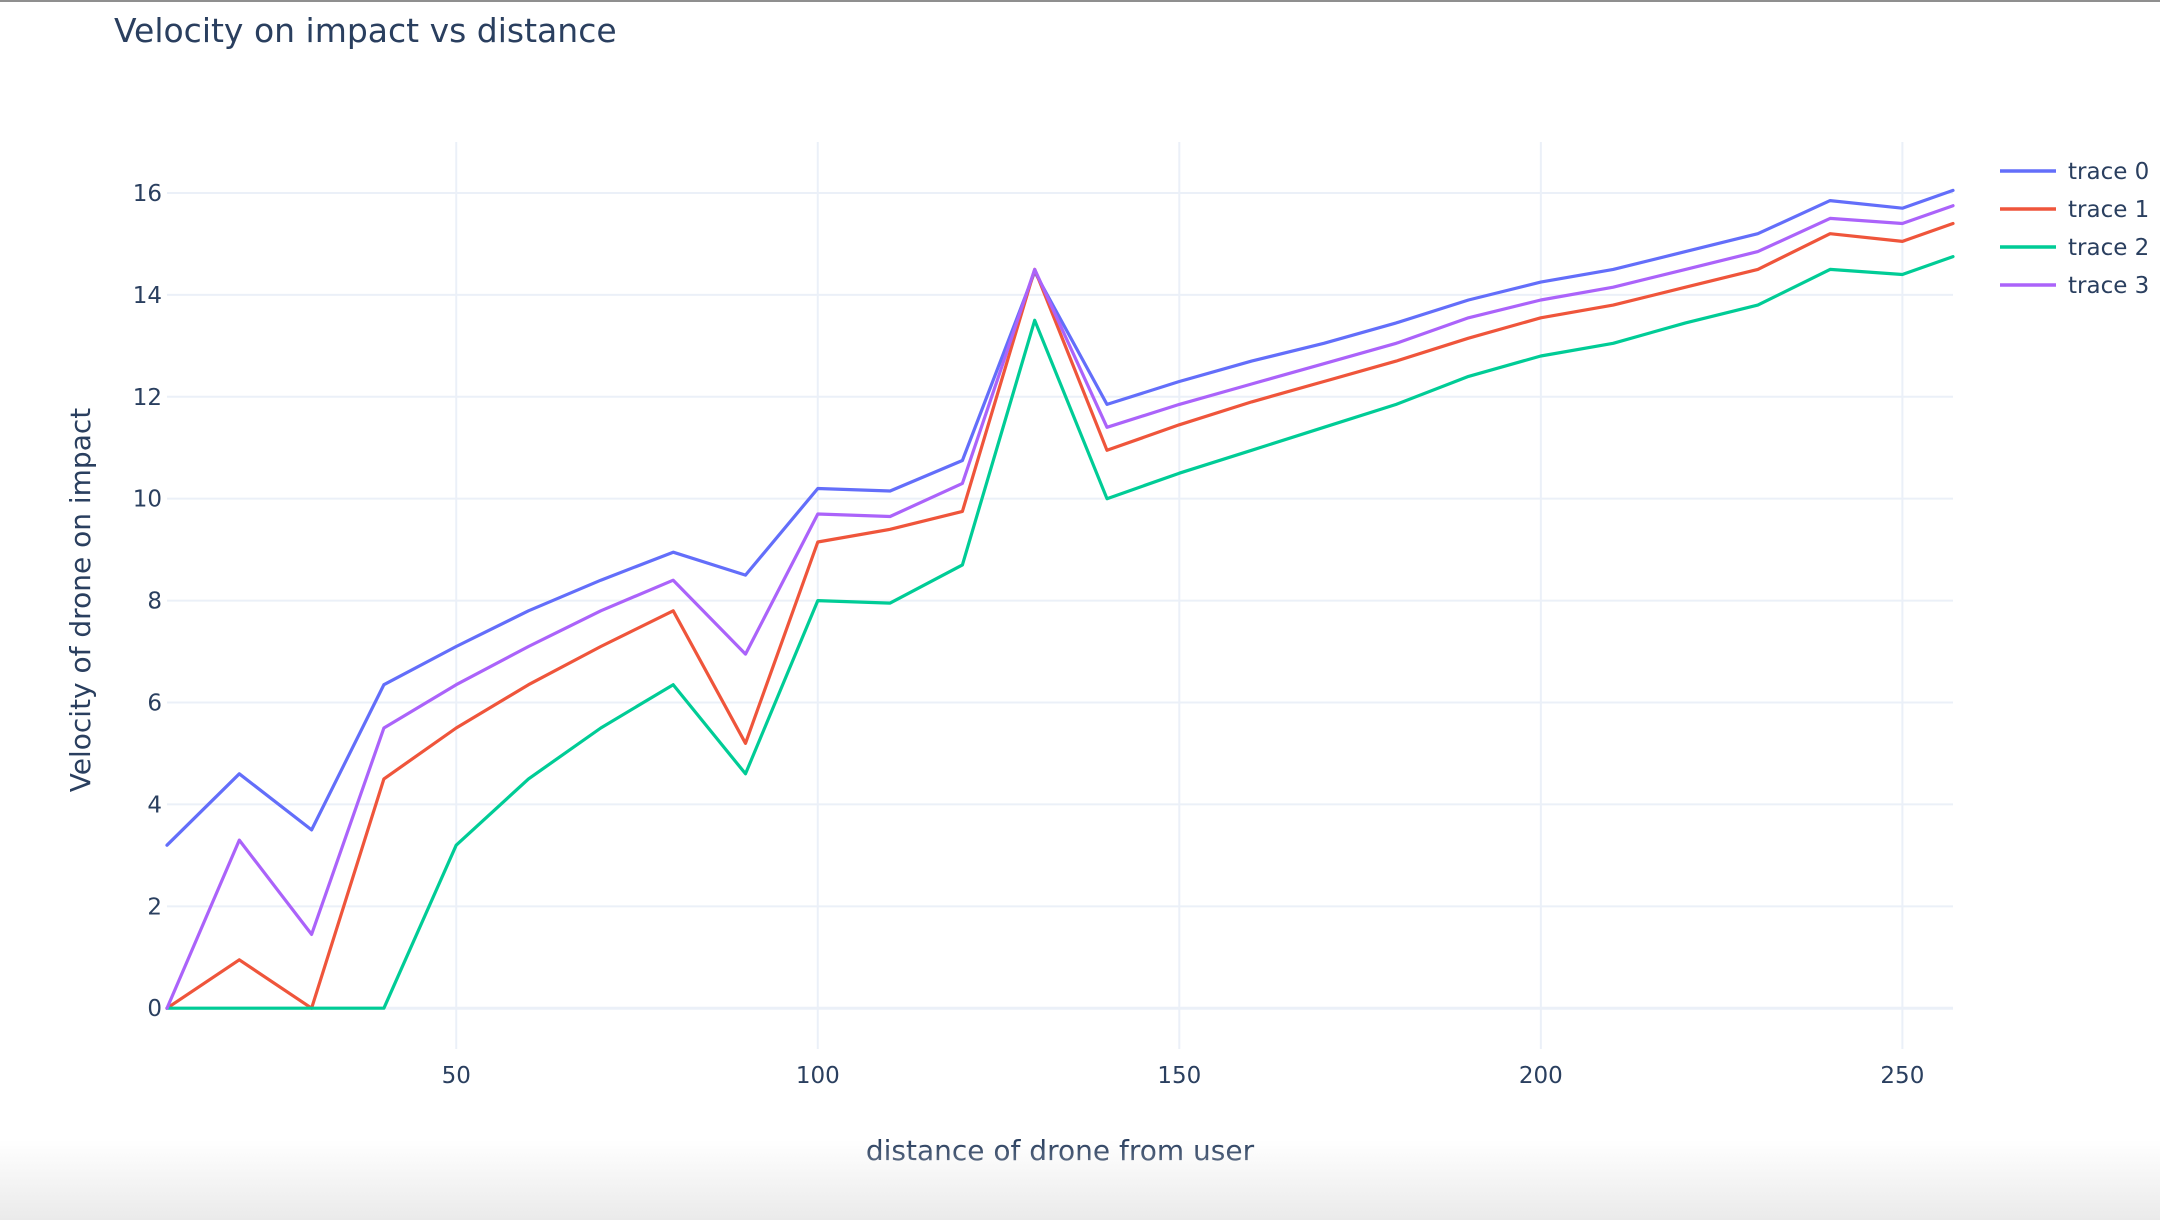 Image resolution: width=2160 pixels, height=1220 pixels. What do you see at coordinates (154, 805) in the screenshot?
I see `y-tick-label: 4` at bounding box center [154, 805].